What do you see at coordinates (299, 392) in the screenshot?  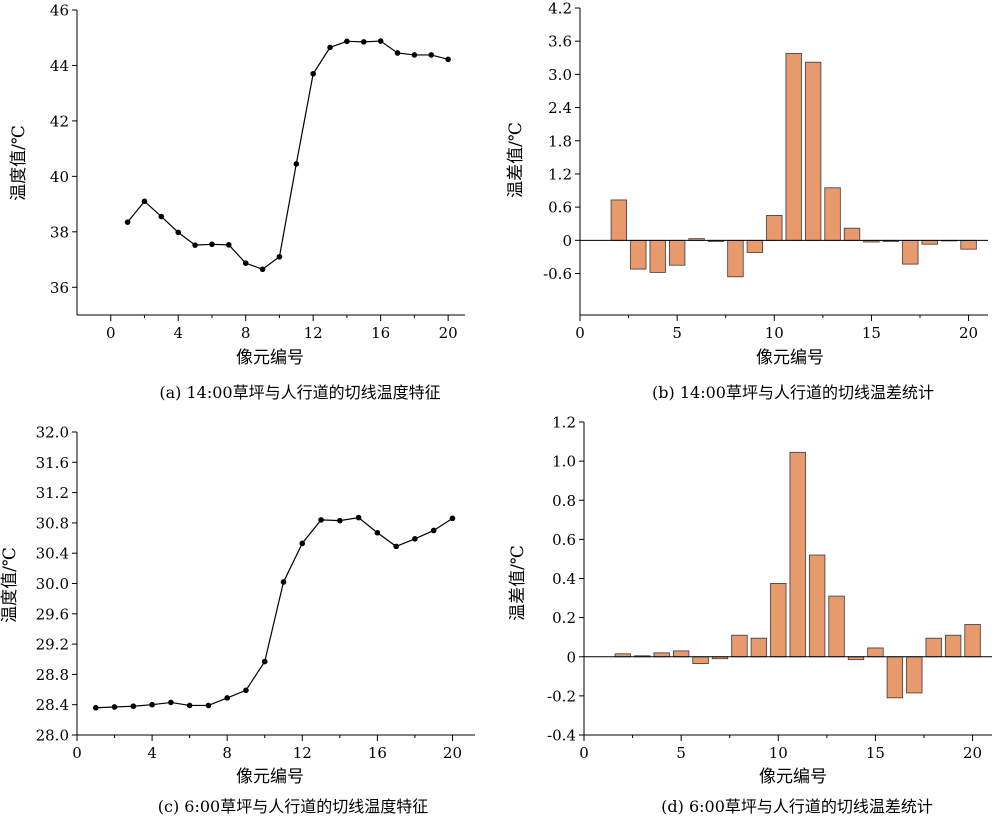 I see `chart-caption: (a) 14:00草坪与人行道的切线温度特征` at bounding box center [299, 392].